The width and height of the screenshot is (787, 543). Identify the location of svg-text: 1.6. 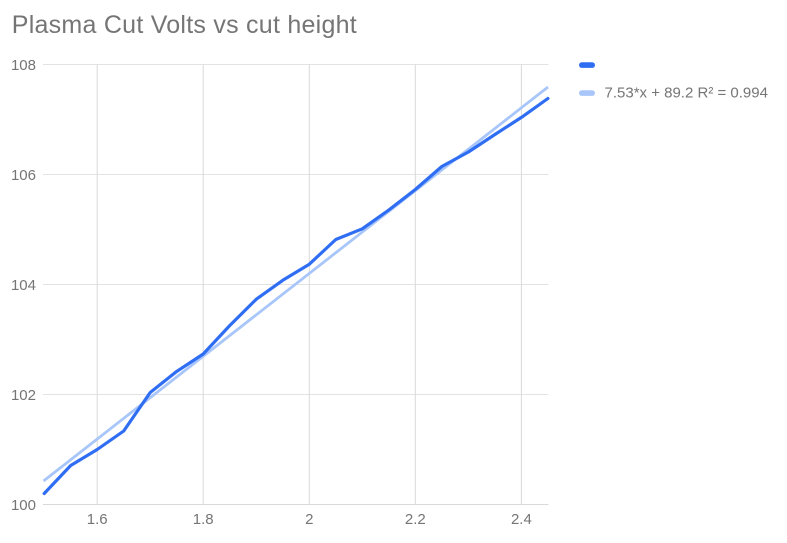
(97, 519).